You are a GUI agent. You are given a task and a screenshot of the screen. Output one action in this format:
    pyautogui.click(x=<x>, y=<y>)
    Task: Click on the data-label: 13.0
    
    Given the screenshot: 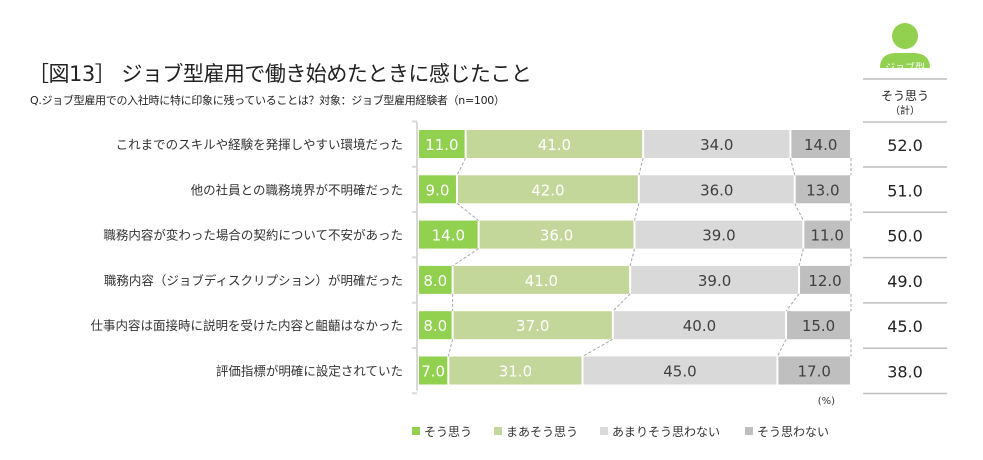 What is the action you would take?
    pyautogui.click(x=822, y=190)
    